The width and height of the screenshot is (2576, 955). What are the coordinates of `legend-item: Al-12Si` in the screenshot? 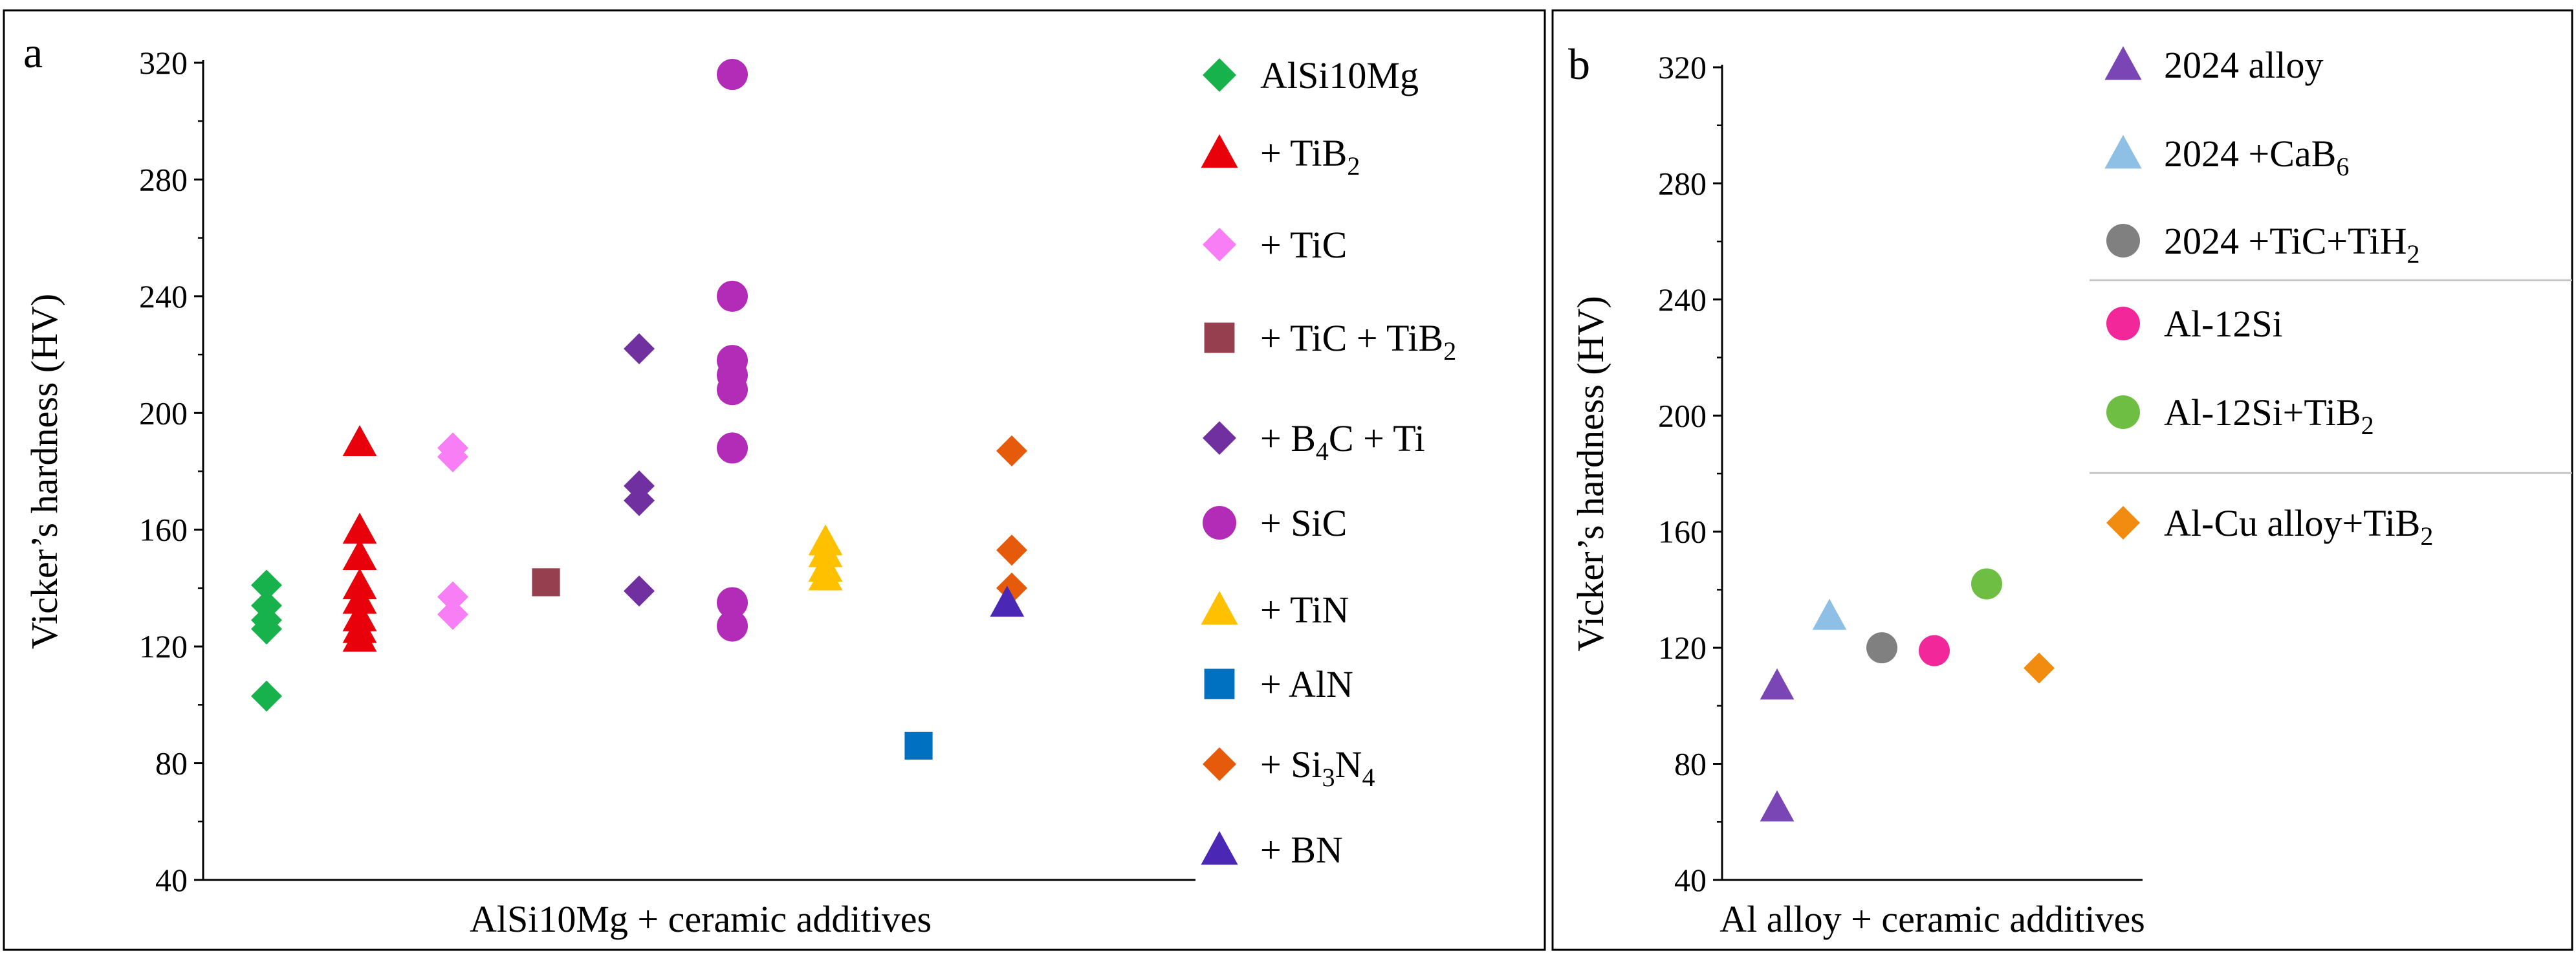 It's located at (2194, 324).